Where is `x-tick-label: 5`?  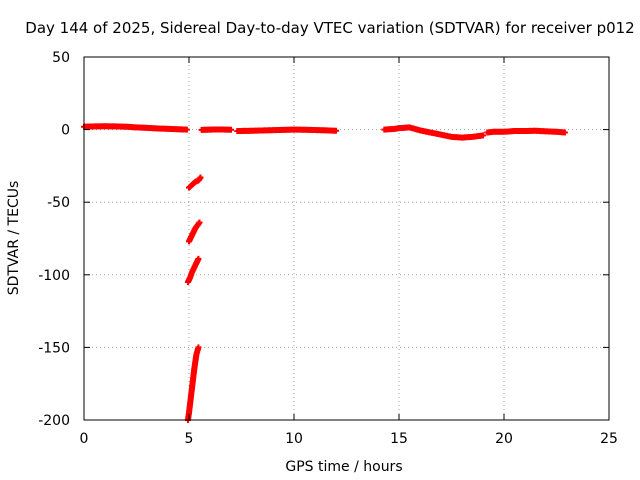 x-tick-label: 5 is located at coordinates (189, 439).